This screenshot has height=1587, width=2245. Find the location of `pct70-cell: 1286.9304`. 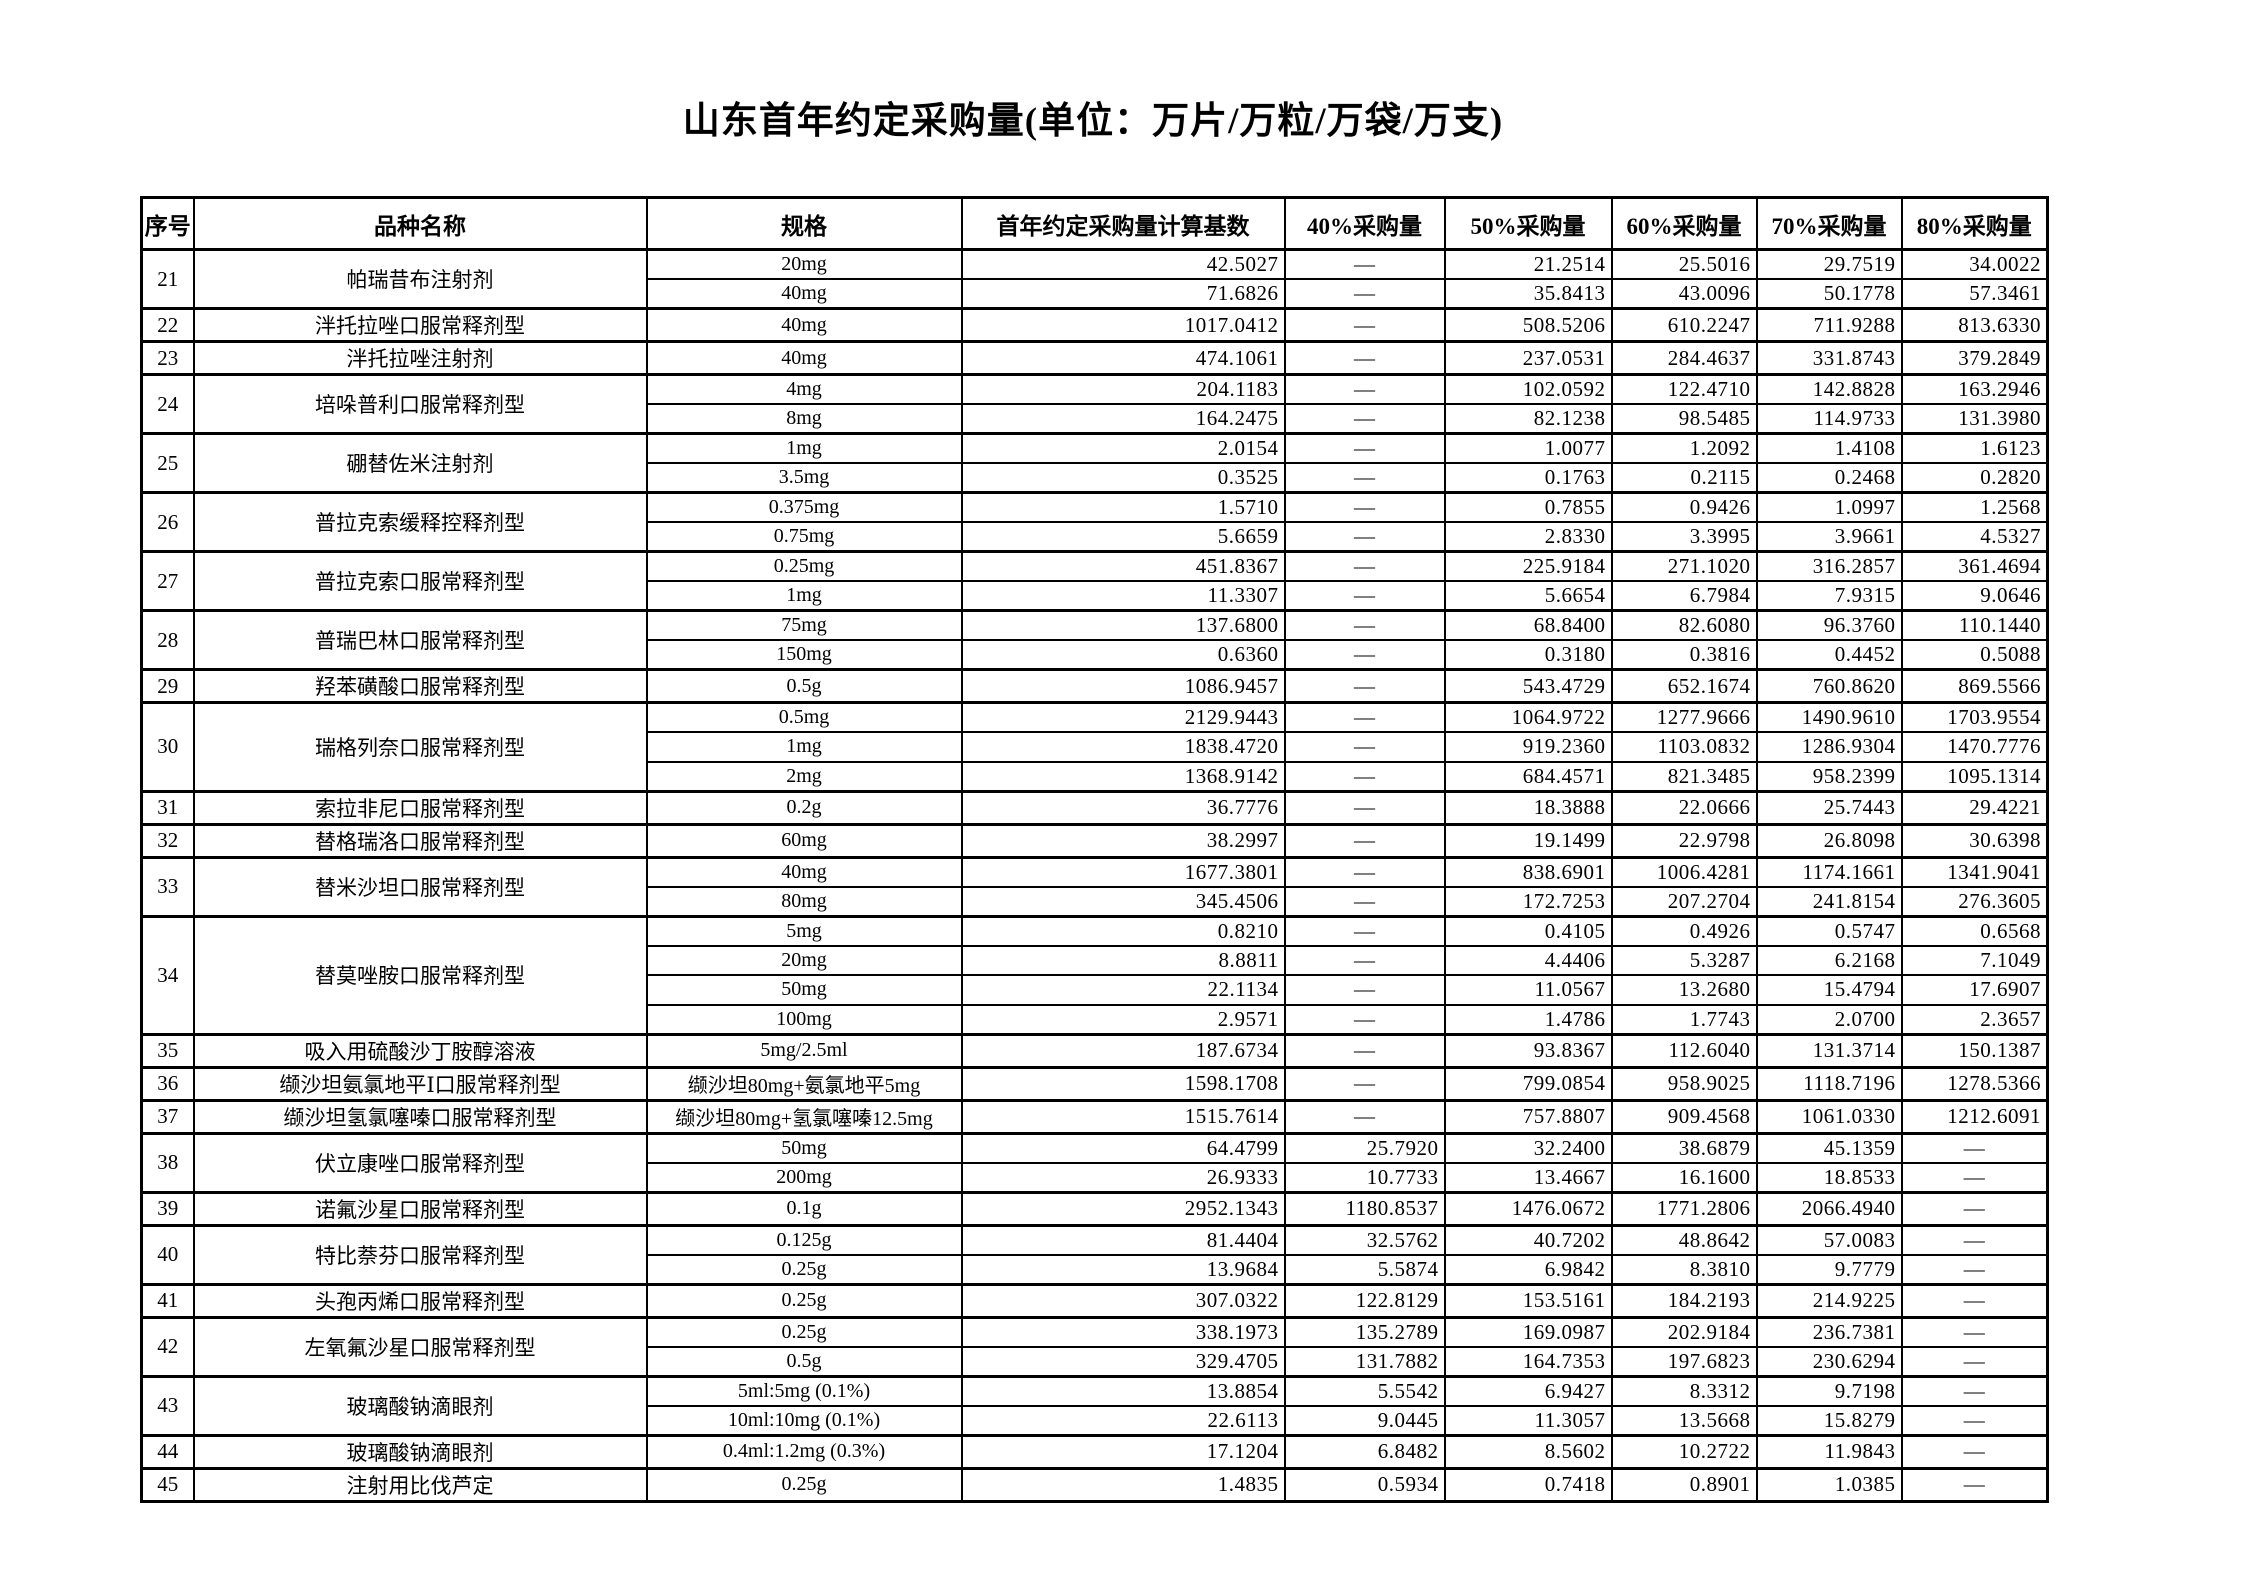

pct70-cell: 1286.9304 is located at coordinates (1829, 747).